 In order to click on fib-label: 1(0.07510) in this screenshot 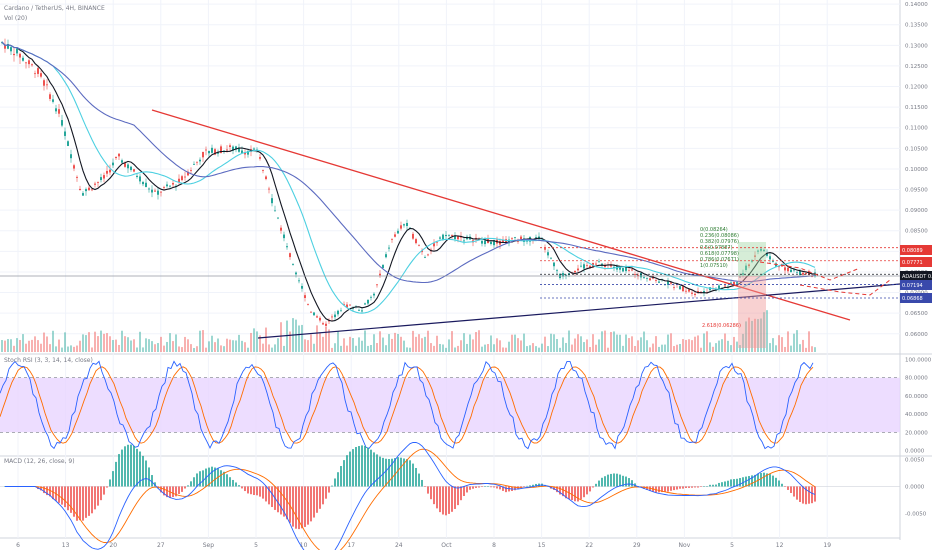, I will do `click(714, 266)`.